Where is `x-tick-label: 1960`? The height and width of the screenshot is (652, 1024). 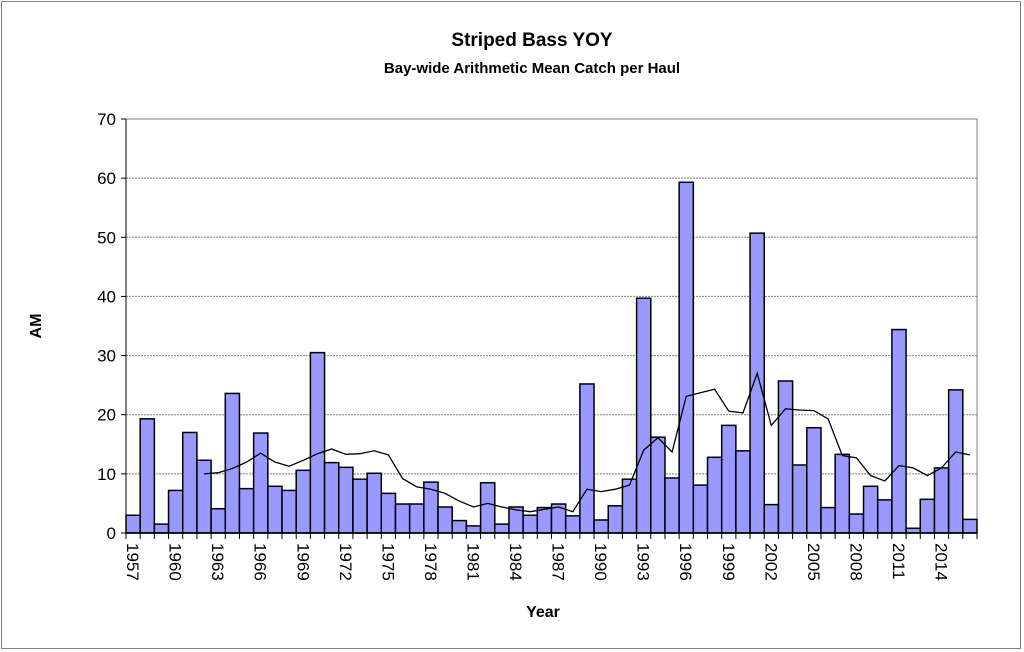 x-tick-label: 1960 is located at coordinates (175, 562).